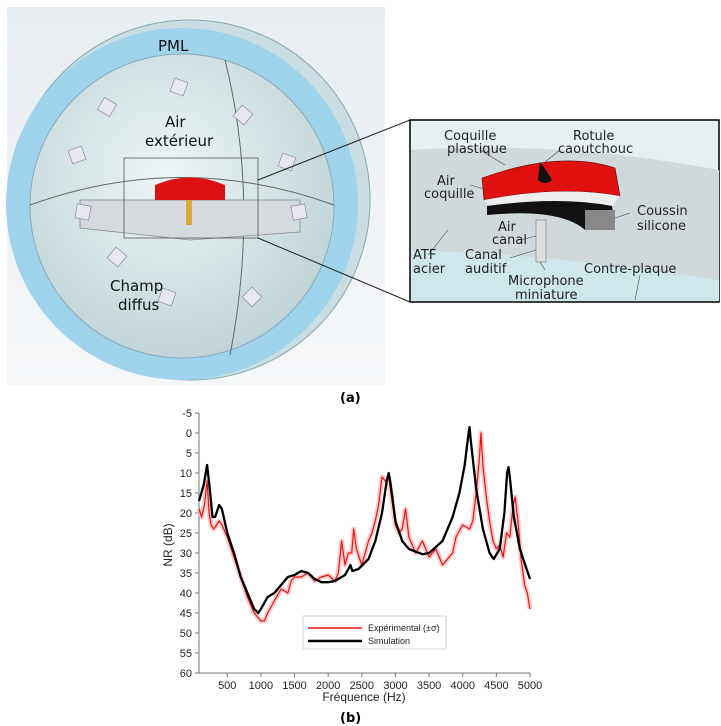 This screenshot has height=726, width=721. I want to click on y-tick-label: 40, so click(186, 594).